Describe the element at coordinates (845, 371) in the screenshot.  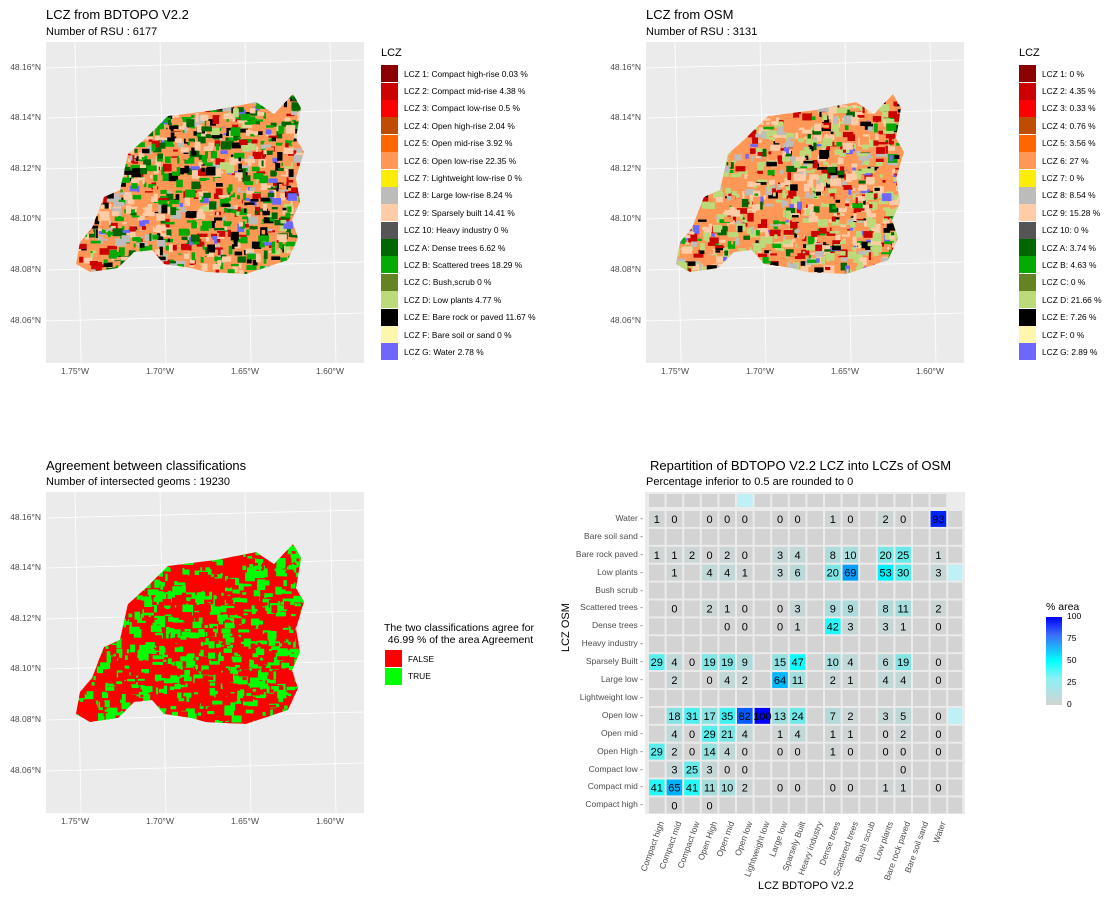
I see `map-x-tick: 1.65°W` at that location.